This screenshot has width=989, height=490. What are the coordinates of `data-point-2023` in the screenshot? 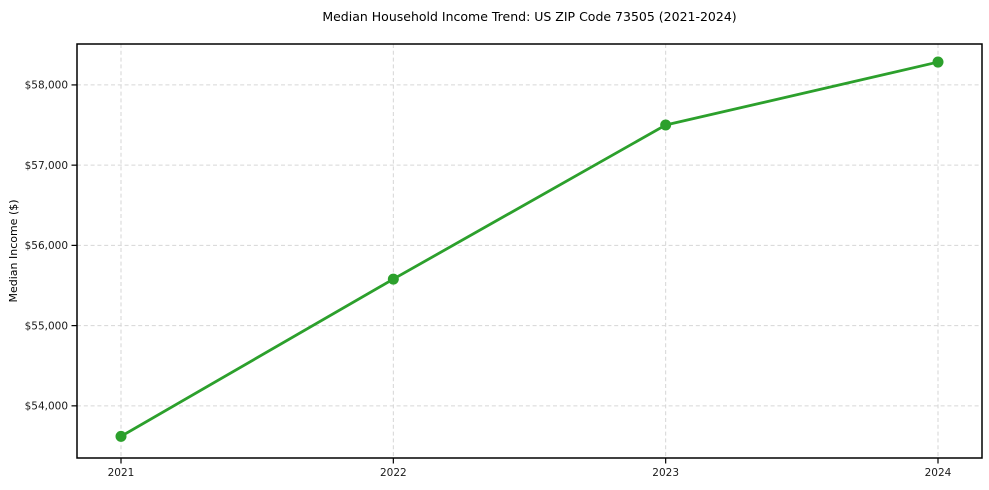 It's located at (666, 125).